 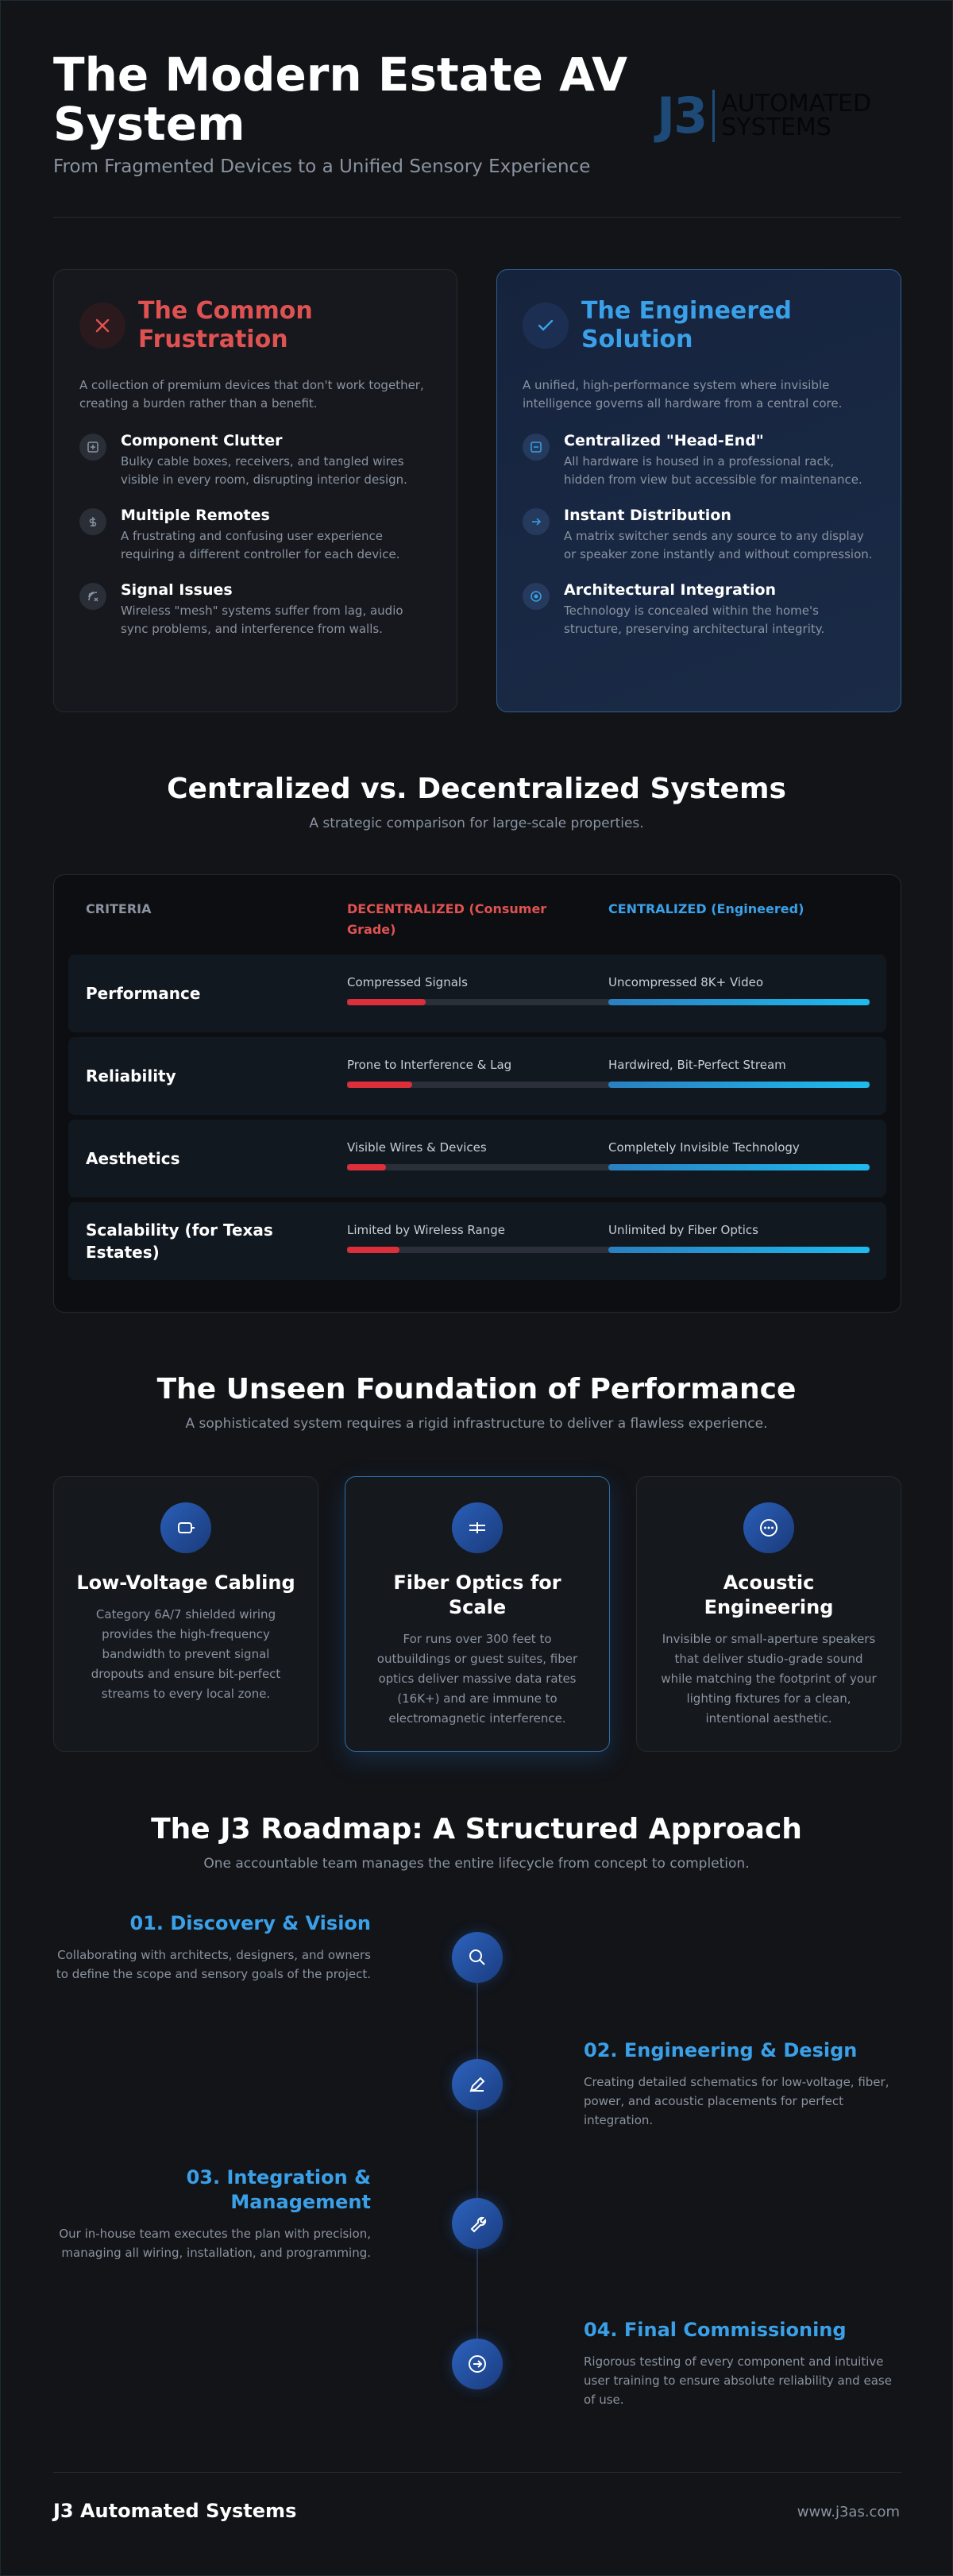 What do you see at coordinates (195, 515) in the screenshot?
I see `item-title: Multiple Remotes` at bounding box center [195, 515].